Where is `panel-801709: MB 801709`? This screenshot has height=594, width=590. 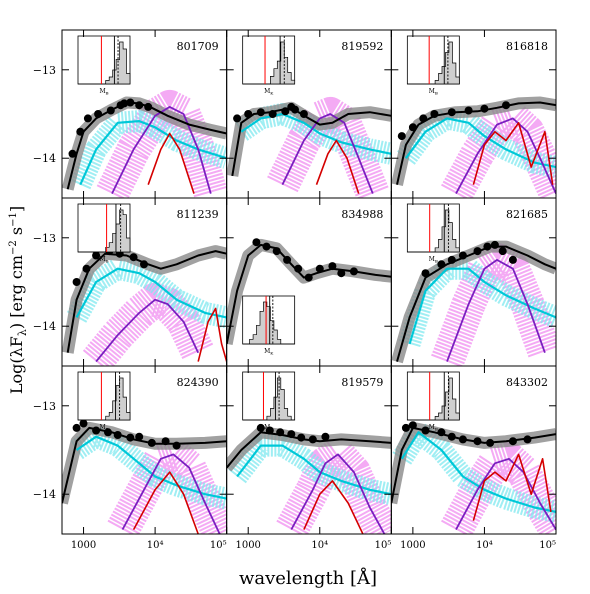 panel-801709: MB 801709 is located at coordinates (144, 114).